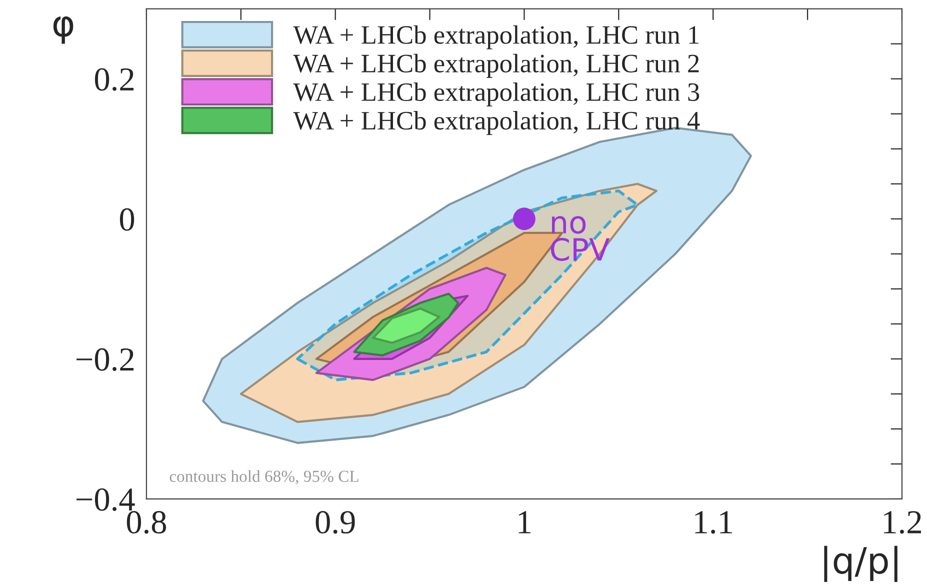 This screenshot has width=927, height=587. Describe the element at coordinates (496, 123) in the screenshot. I see `legend-label: WA + LHCb extrapolation, LHC run 4` at that location.